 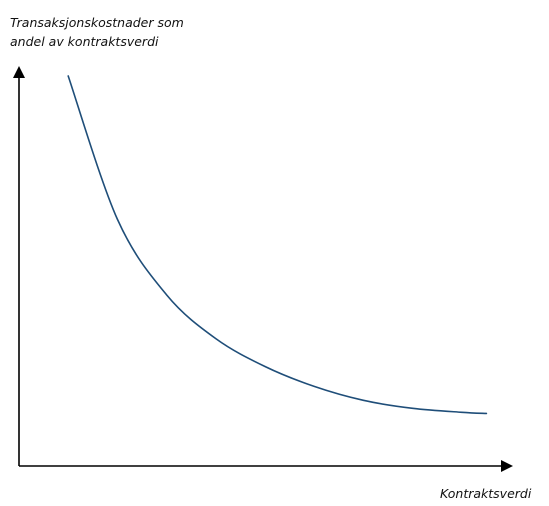 I want to click on x-axis-label: Kontraktsverdi, so click(x=486, y=493).